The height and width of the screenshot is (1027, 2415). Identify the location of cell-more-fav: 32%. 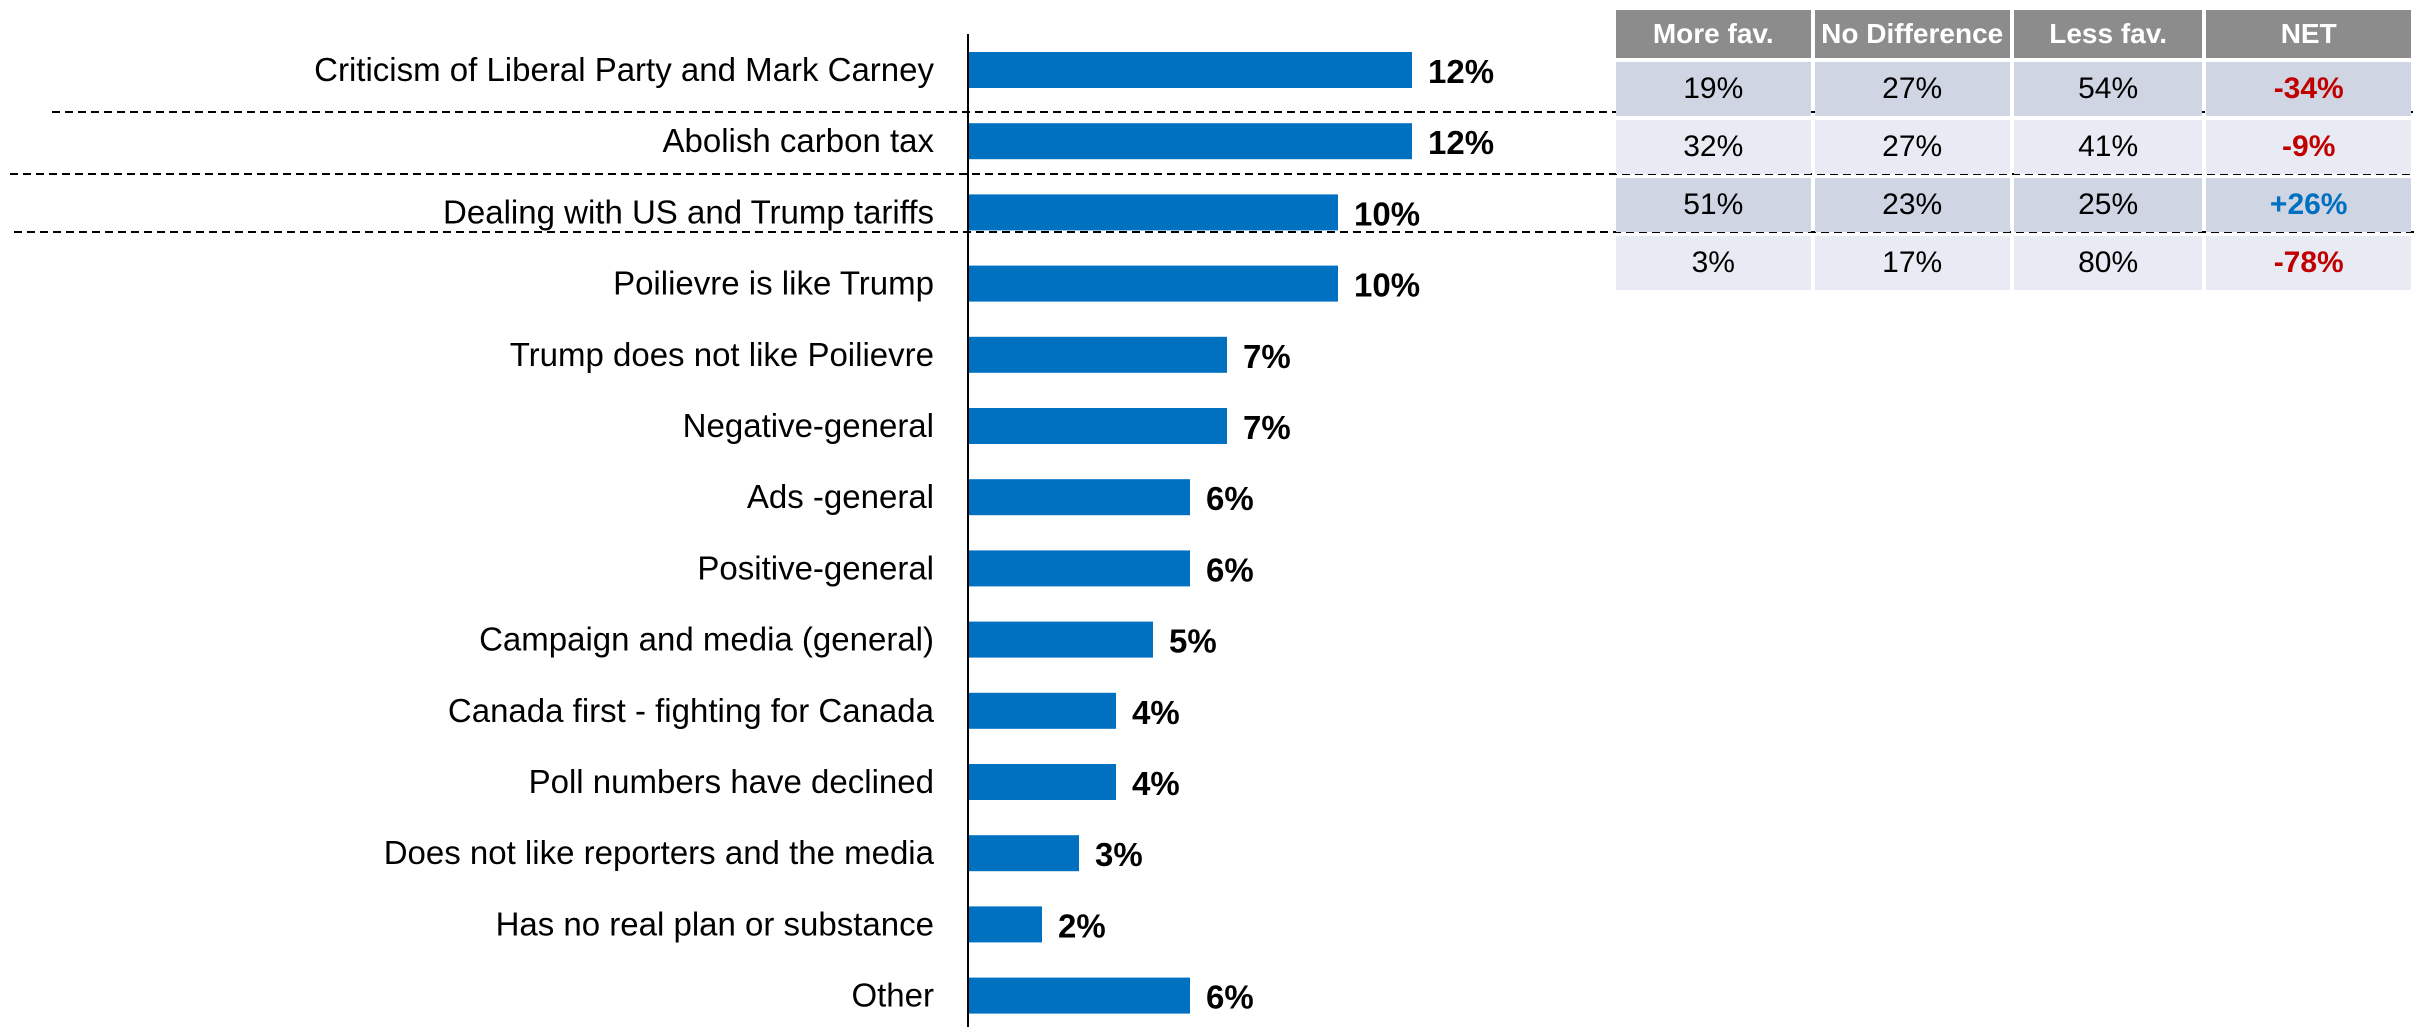
(1713, 147).